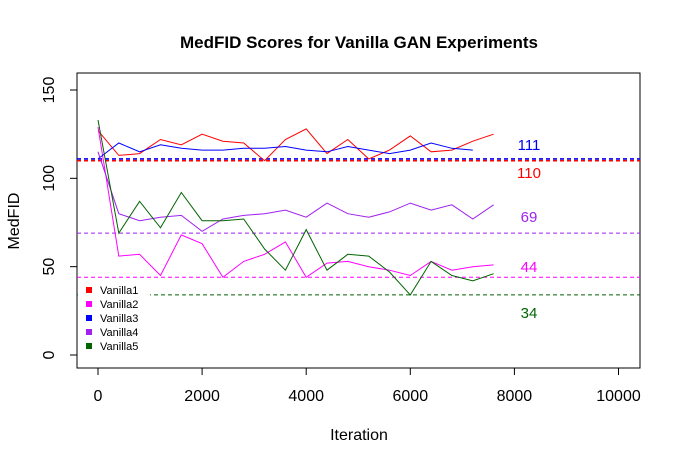 Image resolution: width=680 pixels, height=464 pixels. I want to click on y-tick-label: 0, so click(49, 354).